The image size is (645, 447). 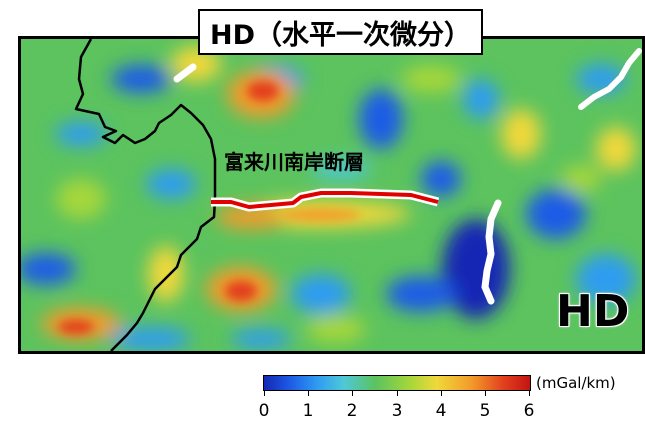 I want to click on corner-label: HD, so click(x=592, y=311).